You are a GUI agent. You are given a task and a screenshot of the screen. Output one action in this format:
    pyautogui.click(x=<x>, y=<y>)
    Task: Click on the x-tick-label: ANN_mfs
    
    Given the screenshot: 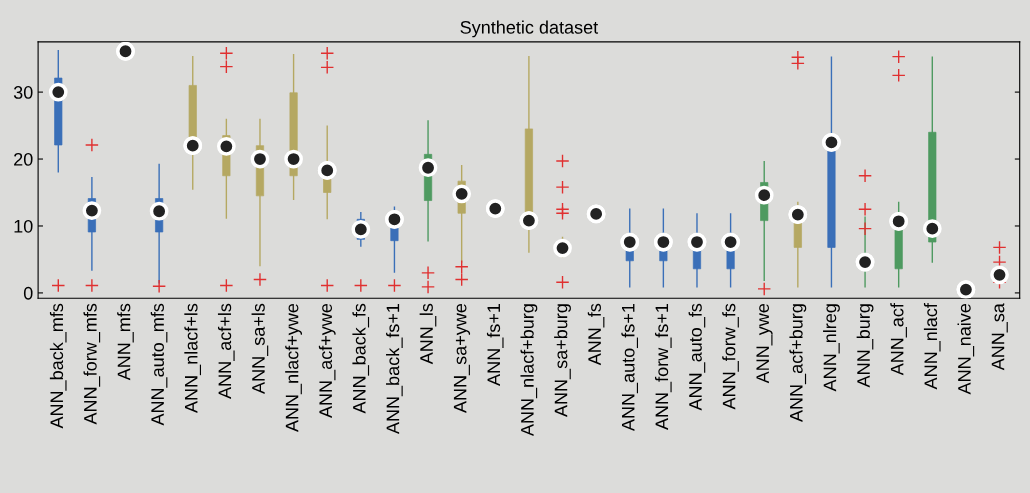 What is the action you would take?
    pyautogui.click(x=125, y=342)
    